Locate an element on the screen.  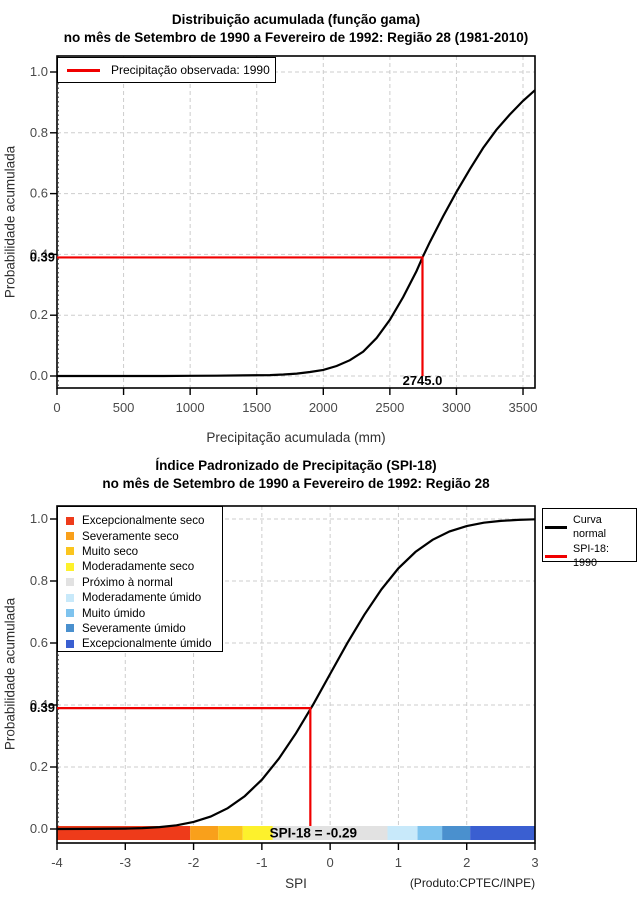
spi-category-item: Severamente seco is located at coordinates (144, 535).